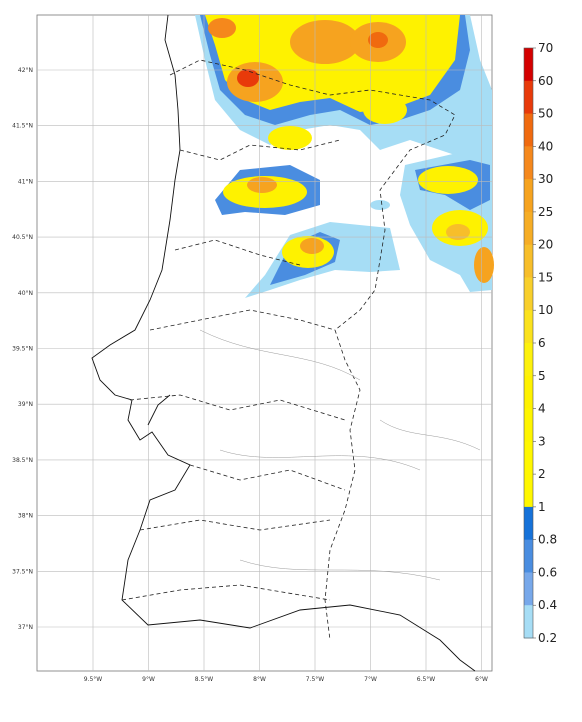 The image size is (582, 722). I want to click on precip-yellow-e, so click(385, 110).